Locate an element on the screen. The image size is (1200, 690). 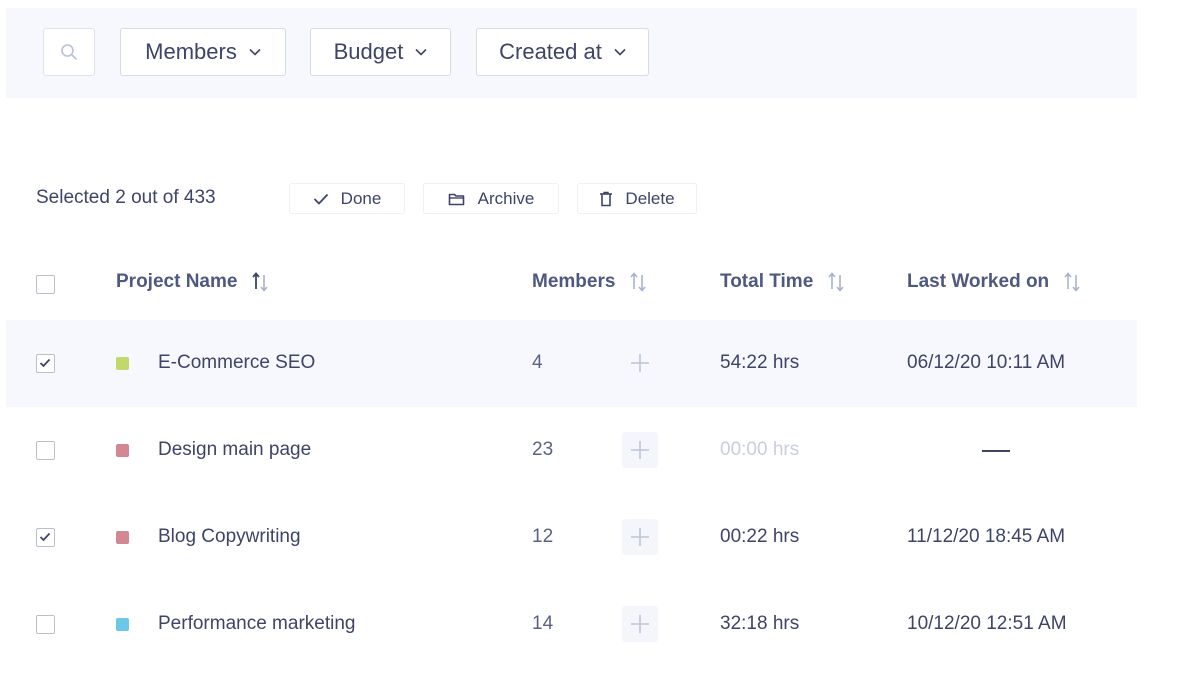
trash-icon is located at coordinates (606, 198).